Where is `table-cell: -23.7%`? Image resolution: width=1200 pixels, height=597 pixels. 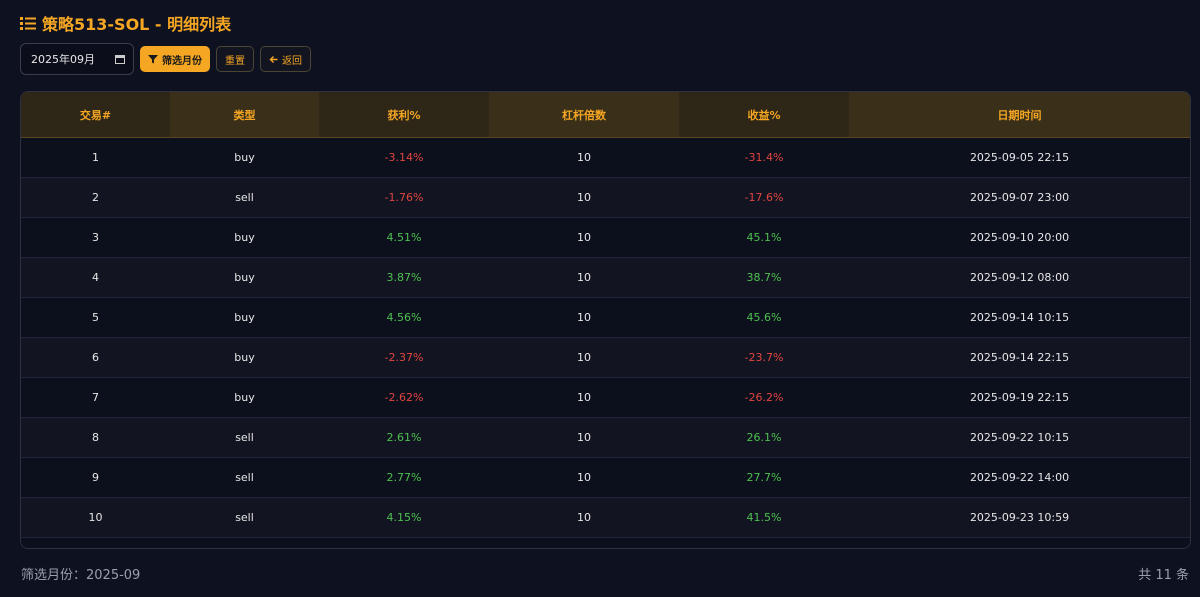
table-cell: -23.7% is located at coordinates (764, 357).